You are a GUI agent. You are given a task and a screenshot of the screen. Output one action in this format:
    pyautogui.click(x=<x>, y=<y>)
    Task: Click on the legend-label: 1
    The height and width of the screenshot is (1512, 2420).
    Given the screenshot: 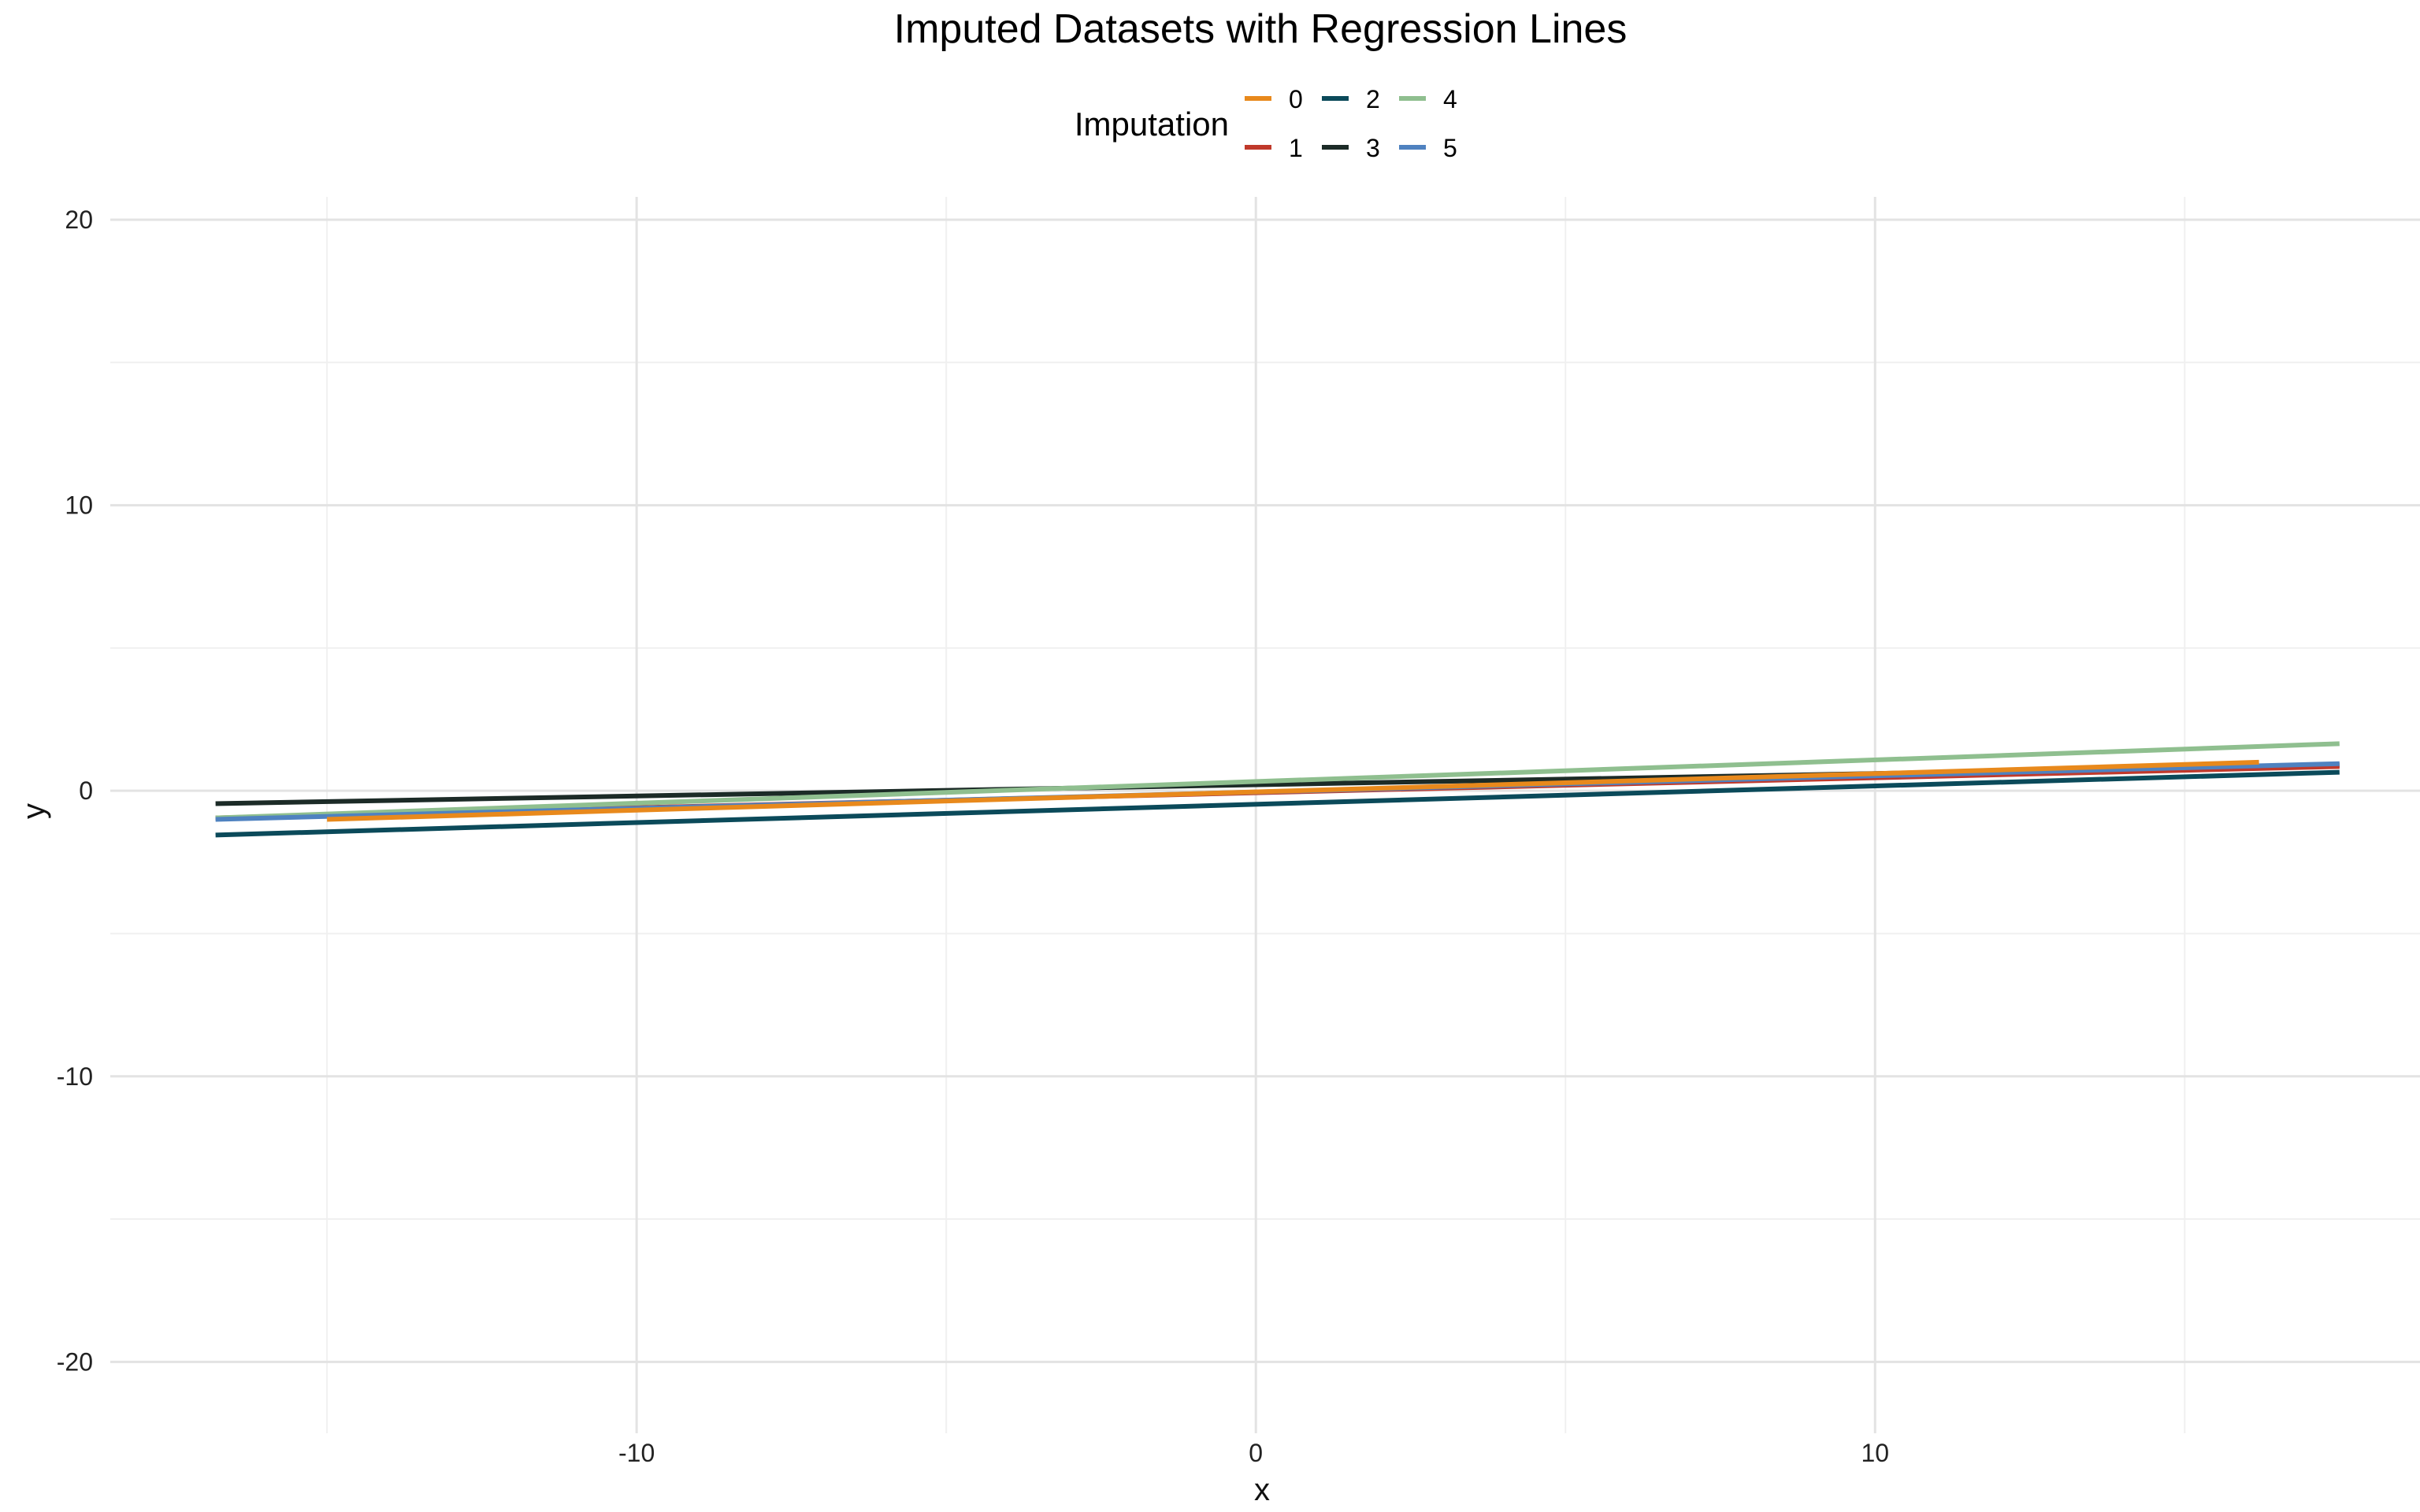 What is the action you would take?
    pyautogui.click(x=1296, y=148)
    